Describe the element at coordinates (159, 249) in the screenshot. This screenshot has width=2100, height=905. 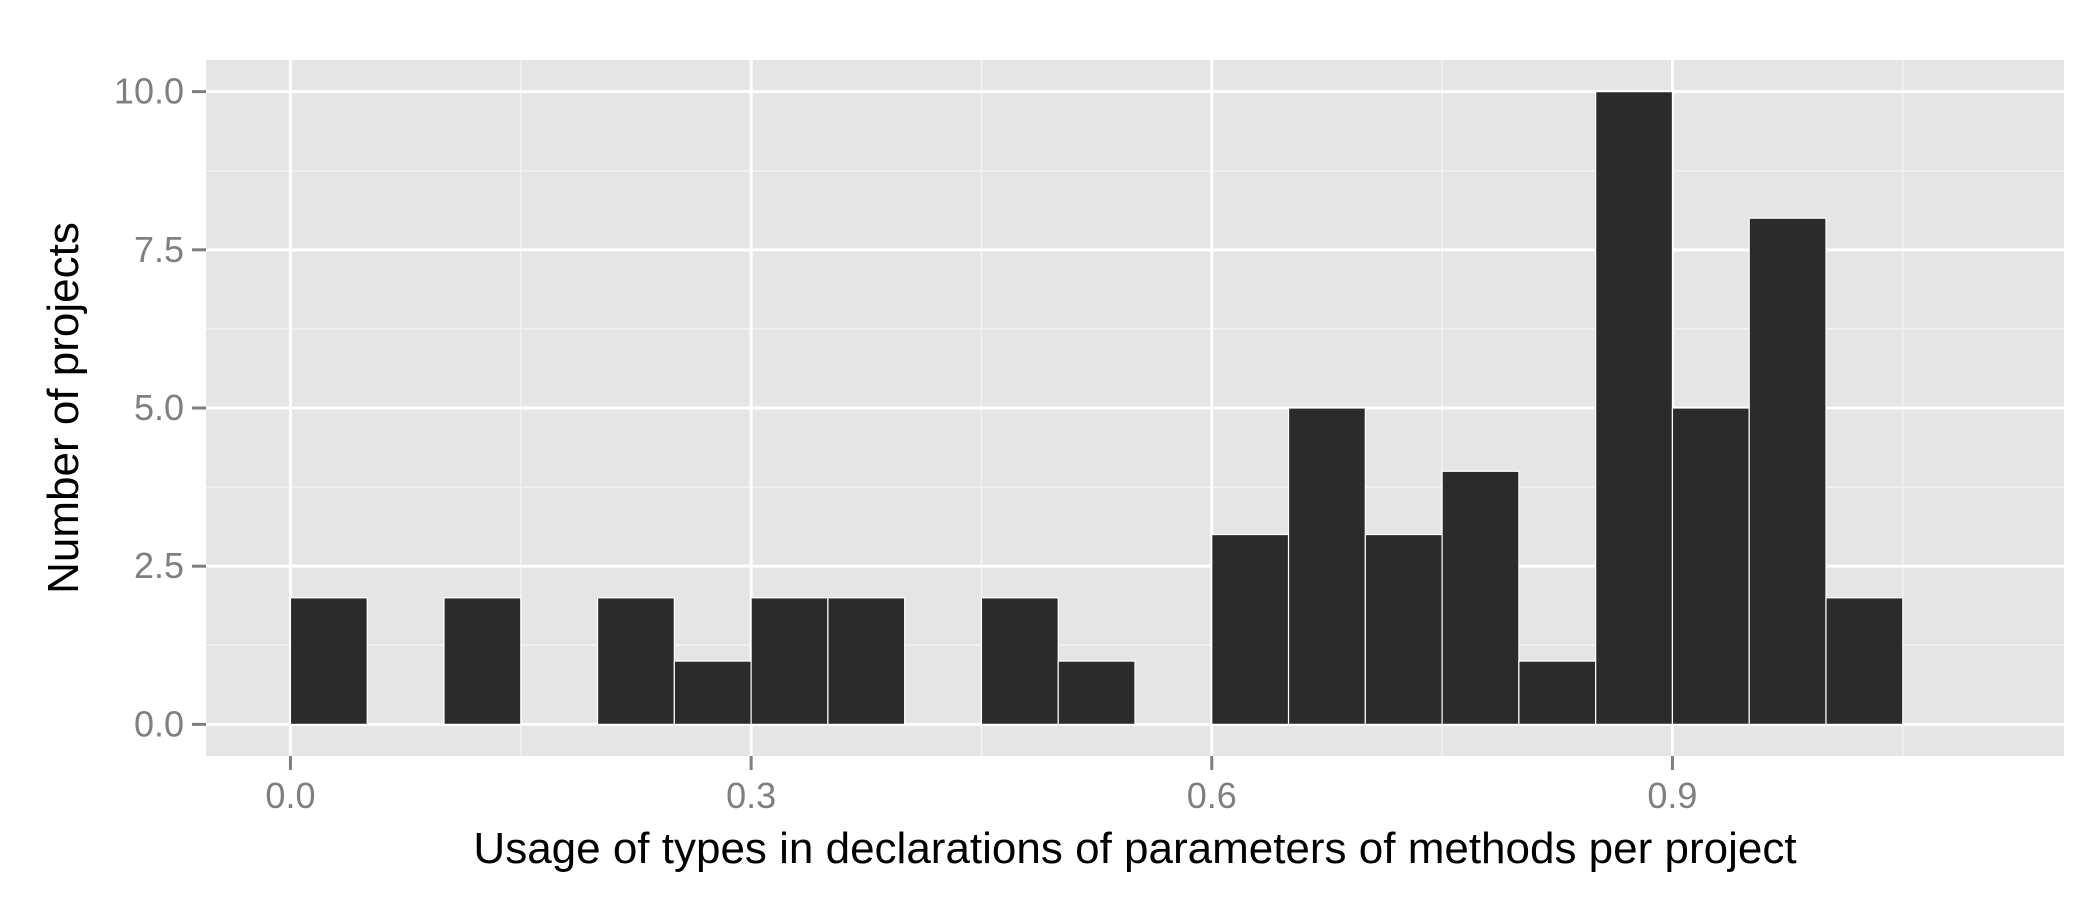
I see `y-tick-label: 7.5` at that location.